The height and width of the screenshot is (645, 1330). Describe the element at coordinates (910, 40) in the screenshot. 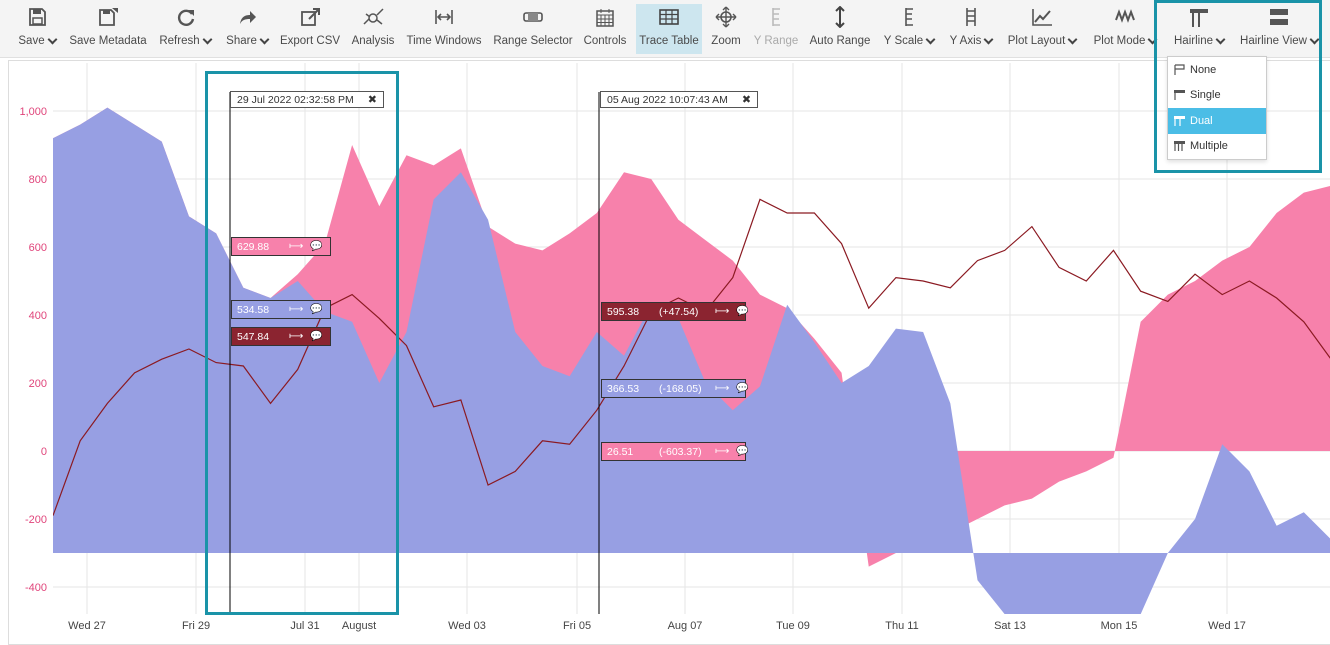

I see `y-scale-label: Y Scale` at that location.